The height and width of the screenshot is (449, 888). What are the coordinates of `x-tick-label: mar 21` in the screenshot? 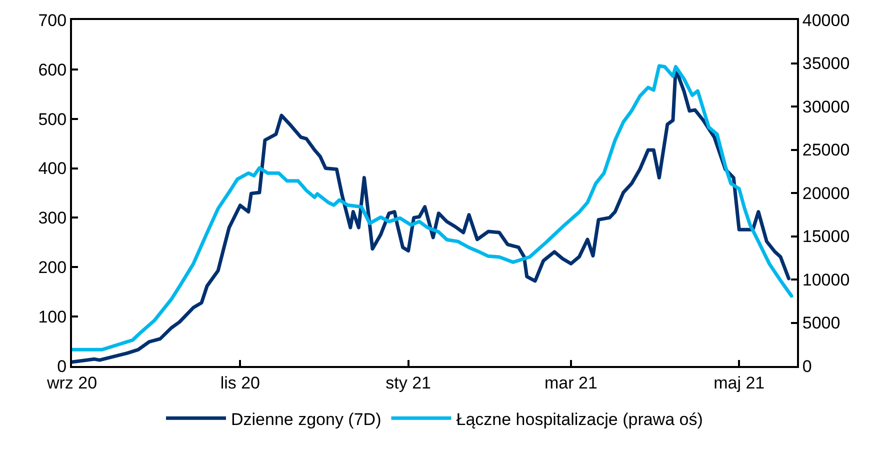 It's located at (571, 382).